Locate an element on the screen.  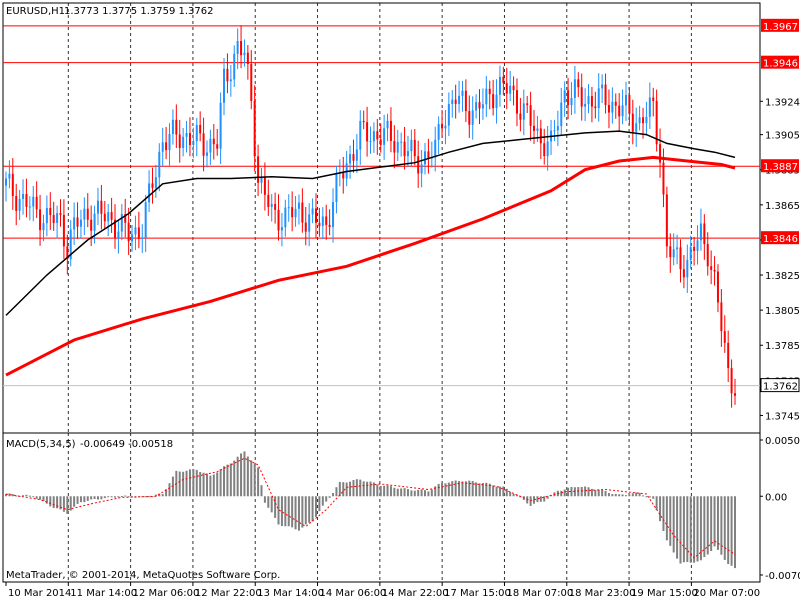
x-tick-label: 18 Mar 07:00 is located at coordinates (539, 593).